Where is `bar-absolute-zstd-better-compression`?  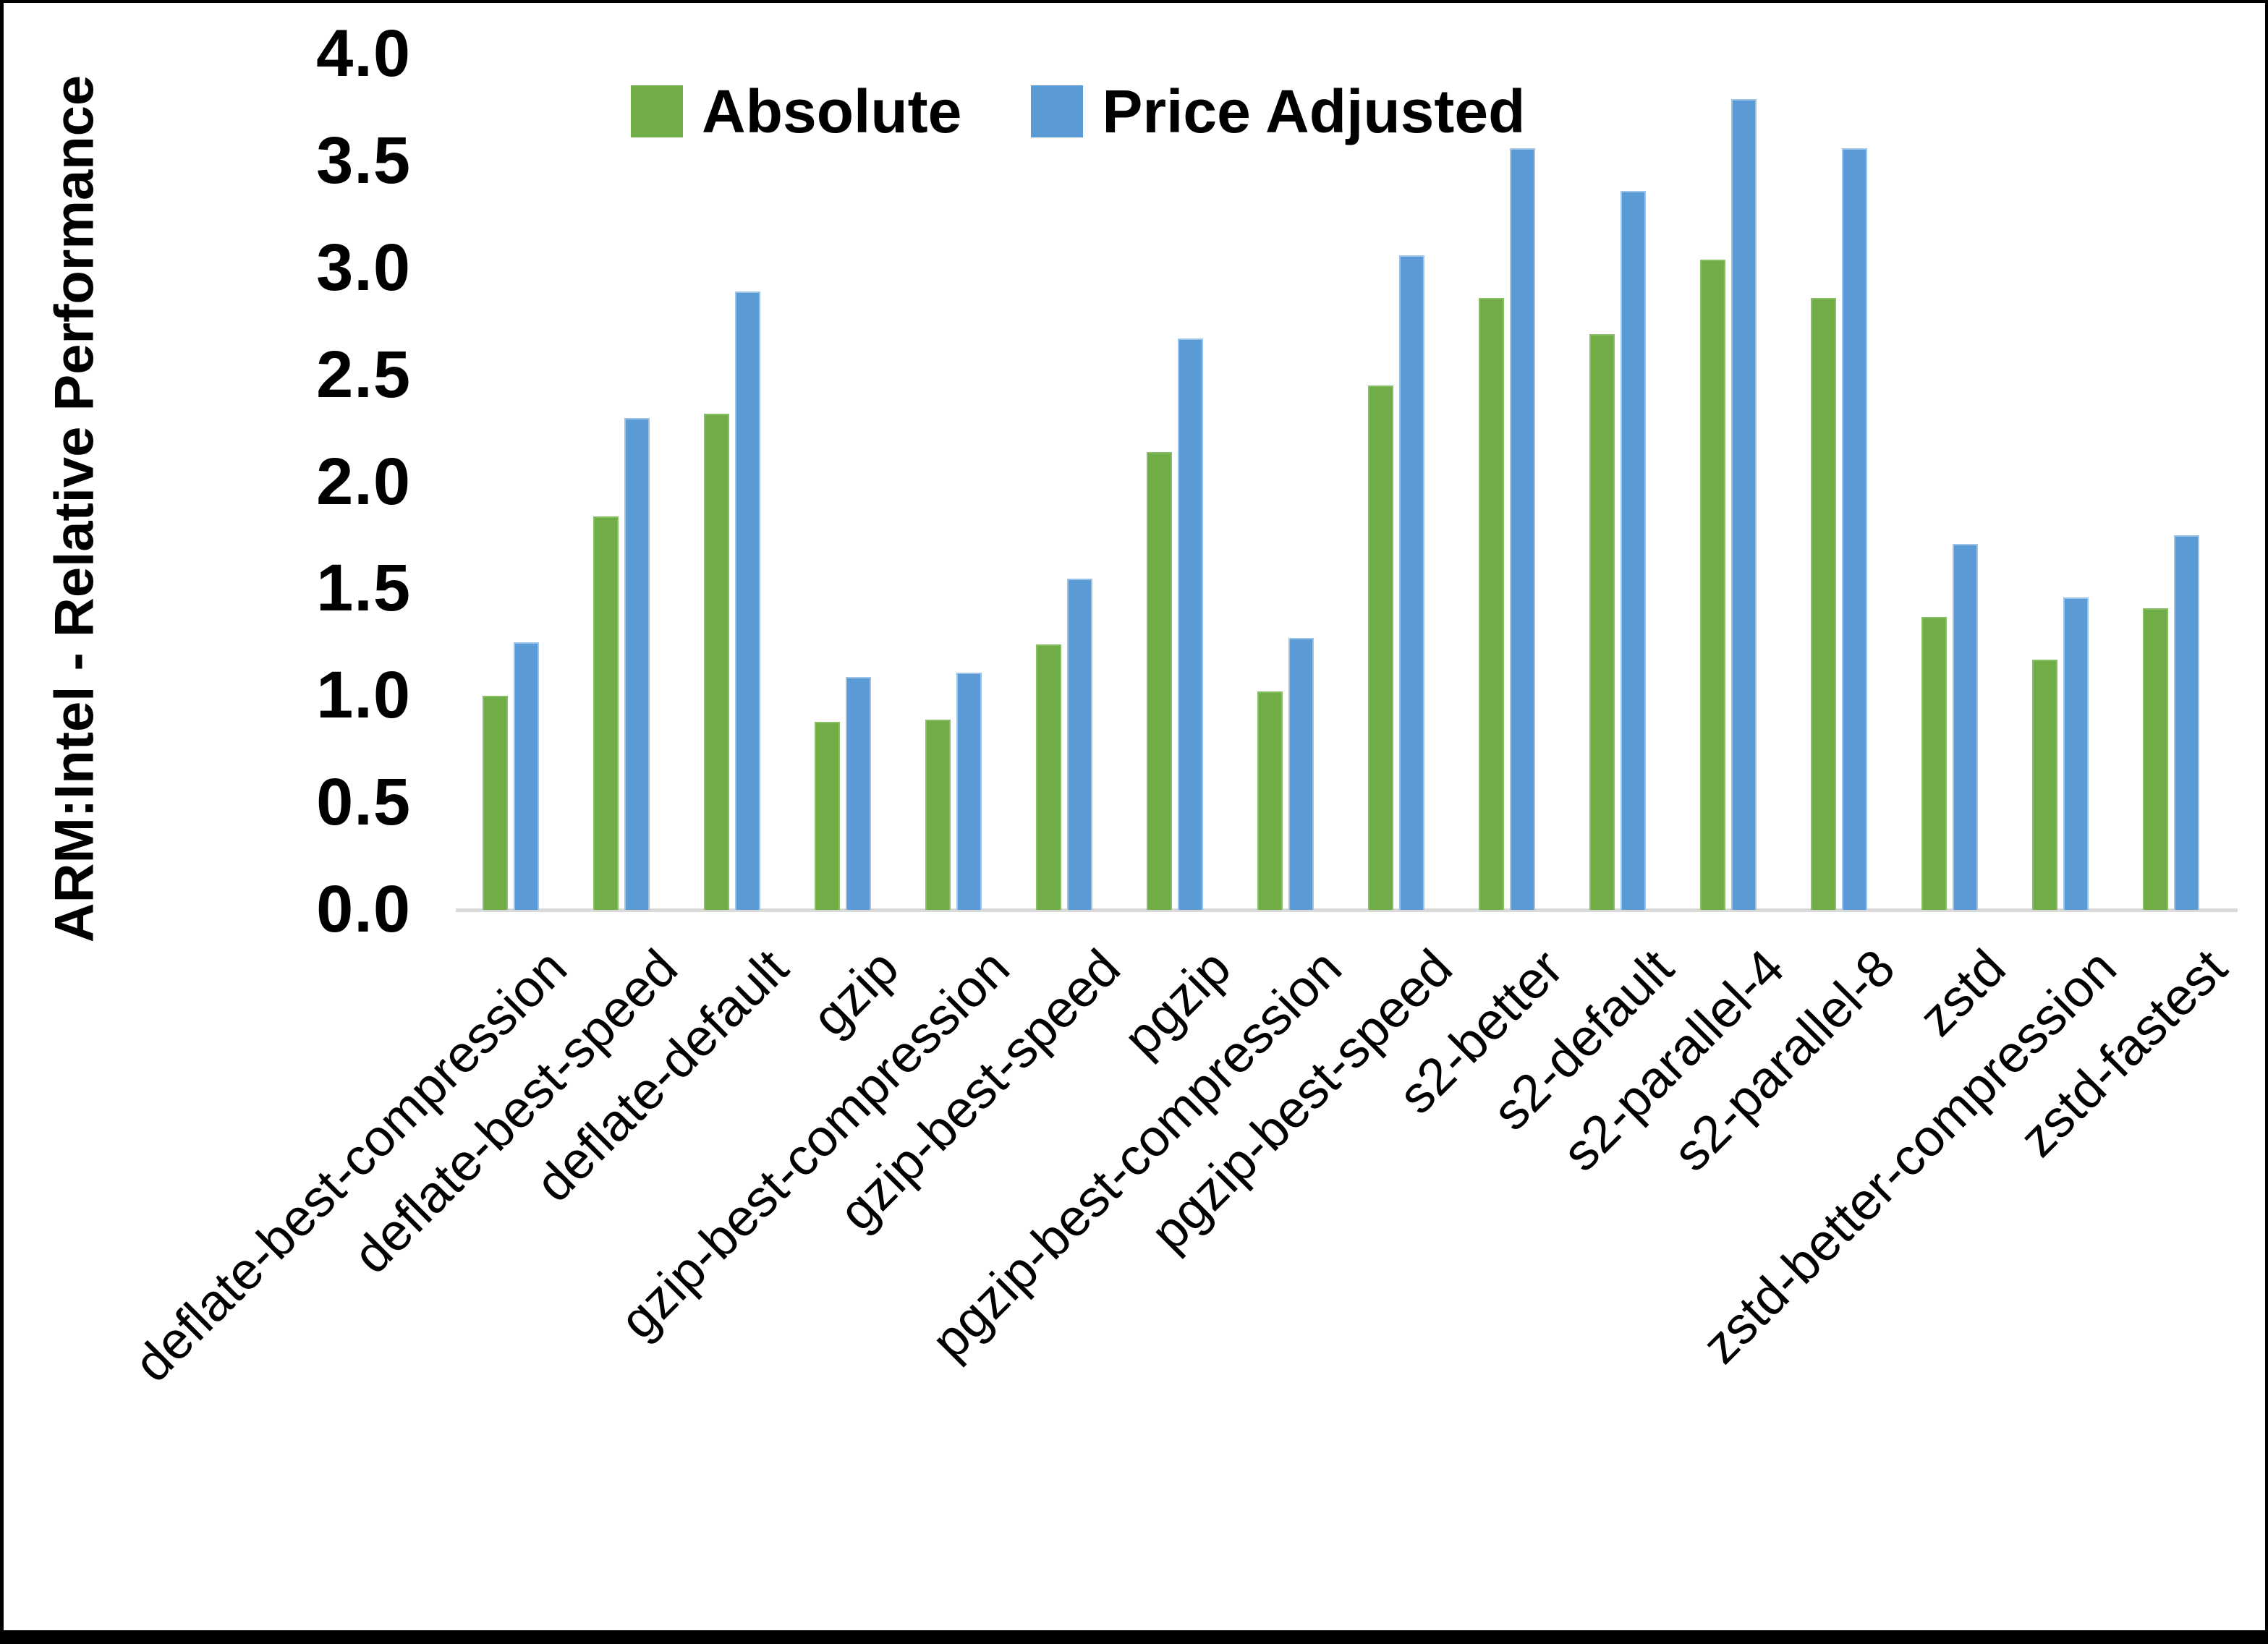
bar-absolute-zstd-better-compression is located at coordinates (2044, 785).